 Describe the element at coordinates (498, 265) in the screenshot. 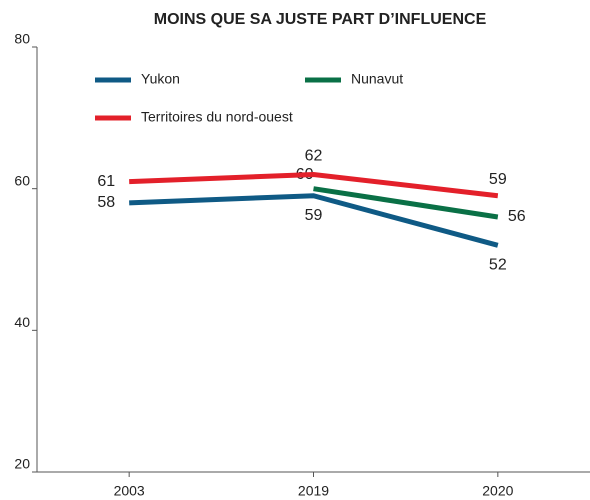

I see `data-label: 52` at that location.